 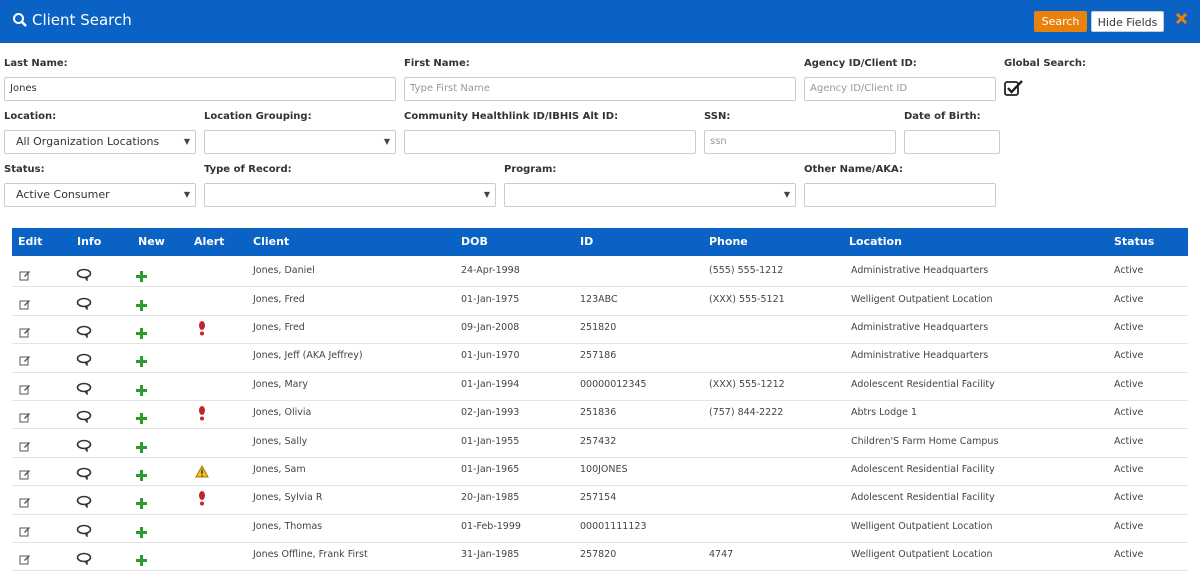 What do you see at coordinates (1060, 21) in the screenshot?
I see `search-button: Search` at bounding box center [1060, 21].